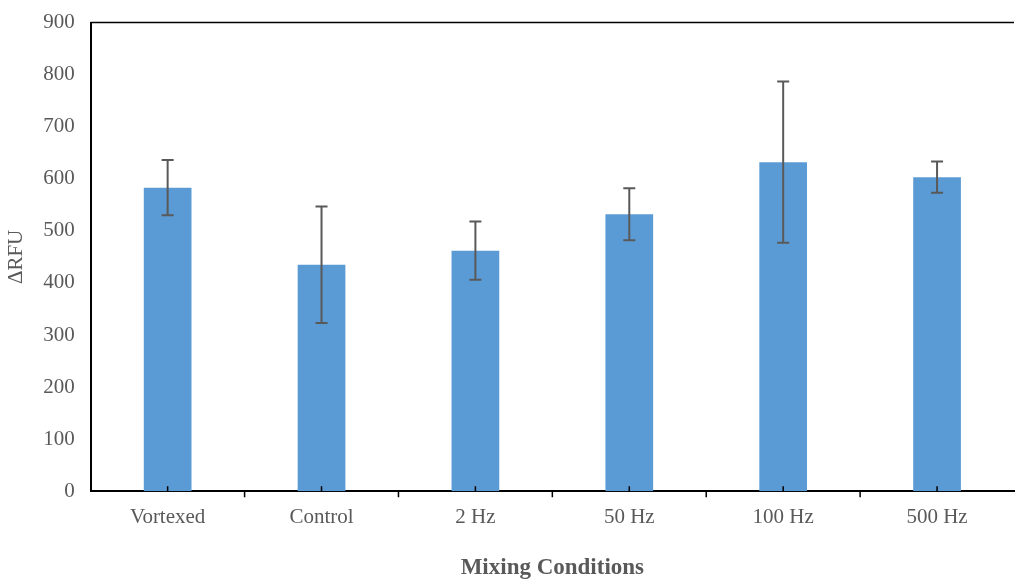  What do you see at coordinates (59, 385) in the screenshot?
I see `y-tick-label: 200` at bounding box center [59, 385].